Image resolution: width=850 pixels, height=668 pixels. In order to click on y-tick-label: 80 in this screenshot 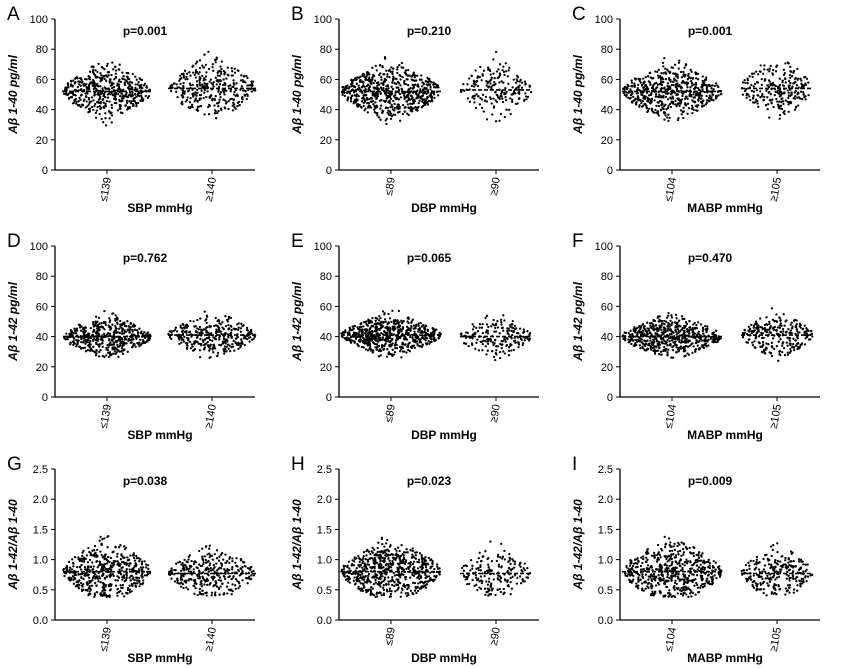, I will do `click(326, 50)`.